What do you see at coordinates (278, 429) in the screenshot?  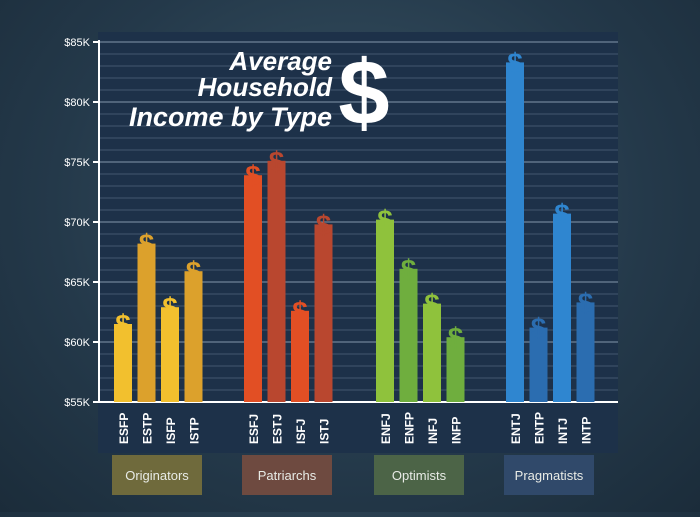 I see `x-tick-label: ESTJ` at bounding box center [278, 429].